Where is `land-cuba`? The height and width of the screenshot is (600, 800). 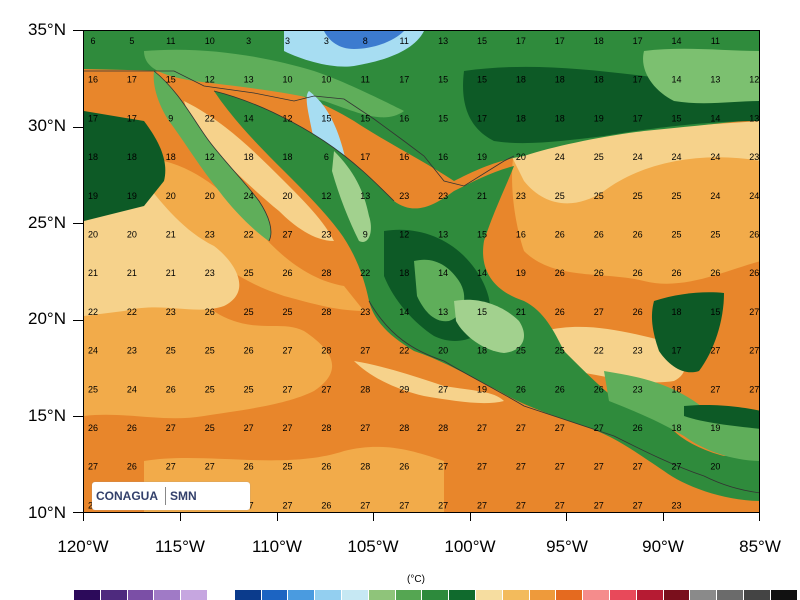
land-cuba is located at coordinates (721, 416).